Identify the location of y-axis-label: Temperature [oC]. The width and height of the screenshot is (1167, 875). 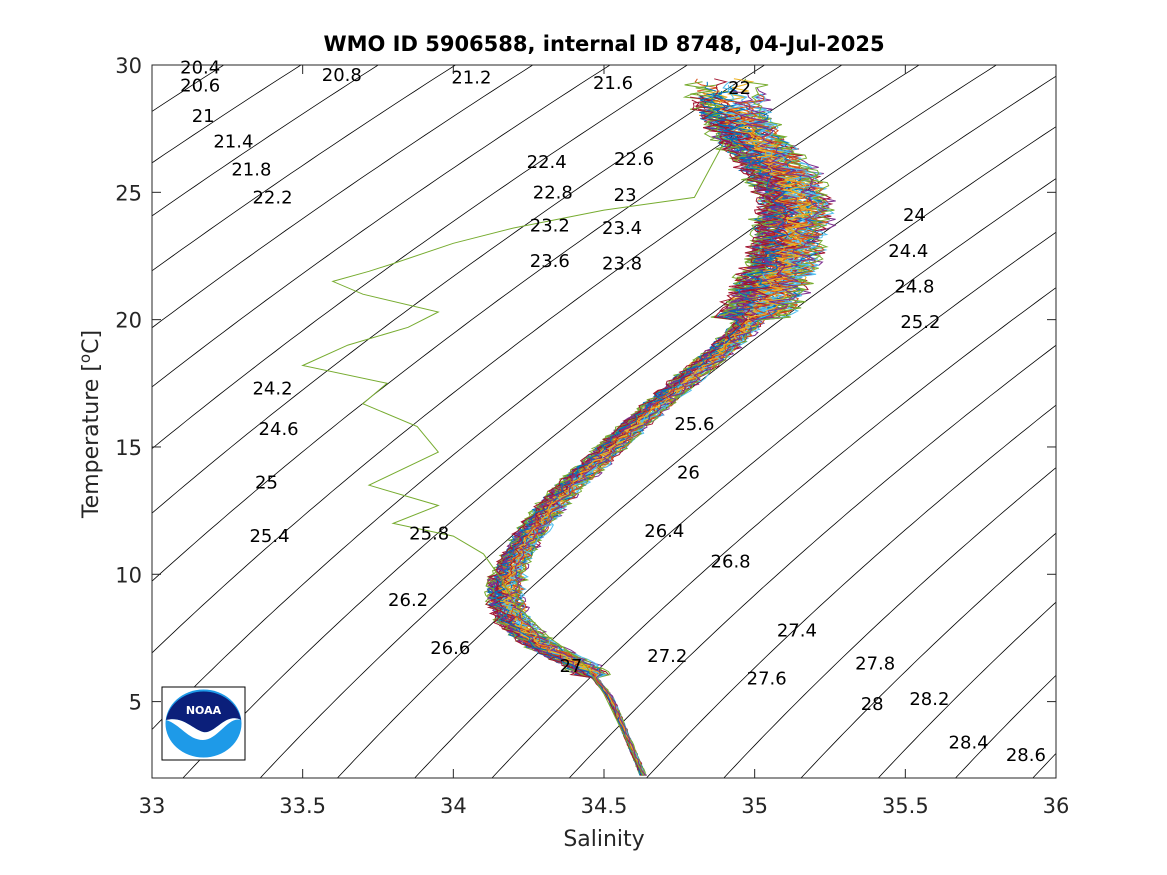
(90, 424).